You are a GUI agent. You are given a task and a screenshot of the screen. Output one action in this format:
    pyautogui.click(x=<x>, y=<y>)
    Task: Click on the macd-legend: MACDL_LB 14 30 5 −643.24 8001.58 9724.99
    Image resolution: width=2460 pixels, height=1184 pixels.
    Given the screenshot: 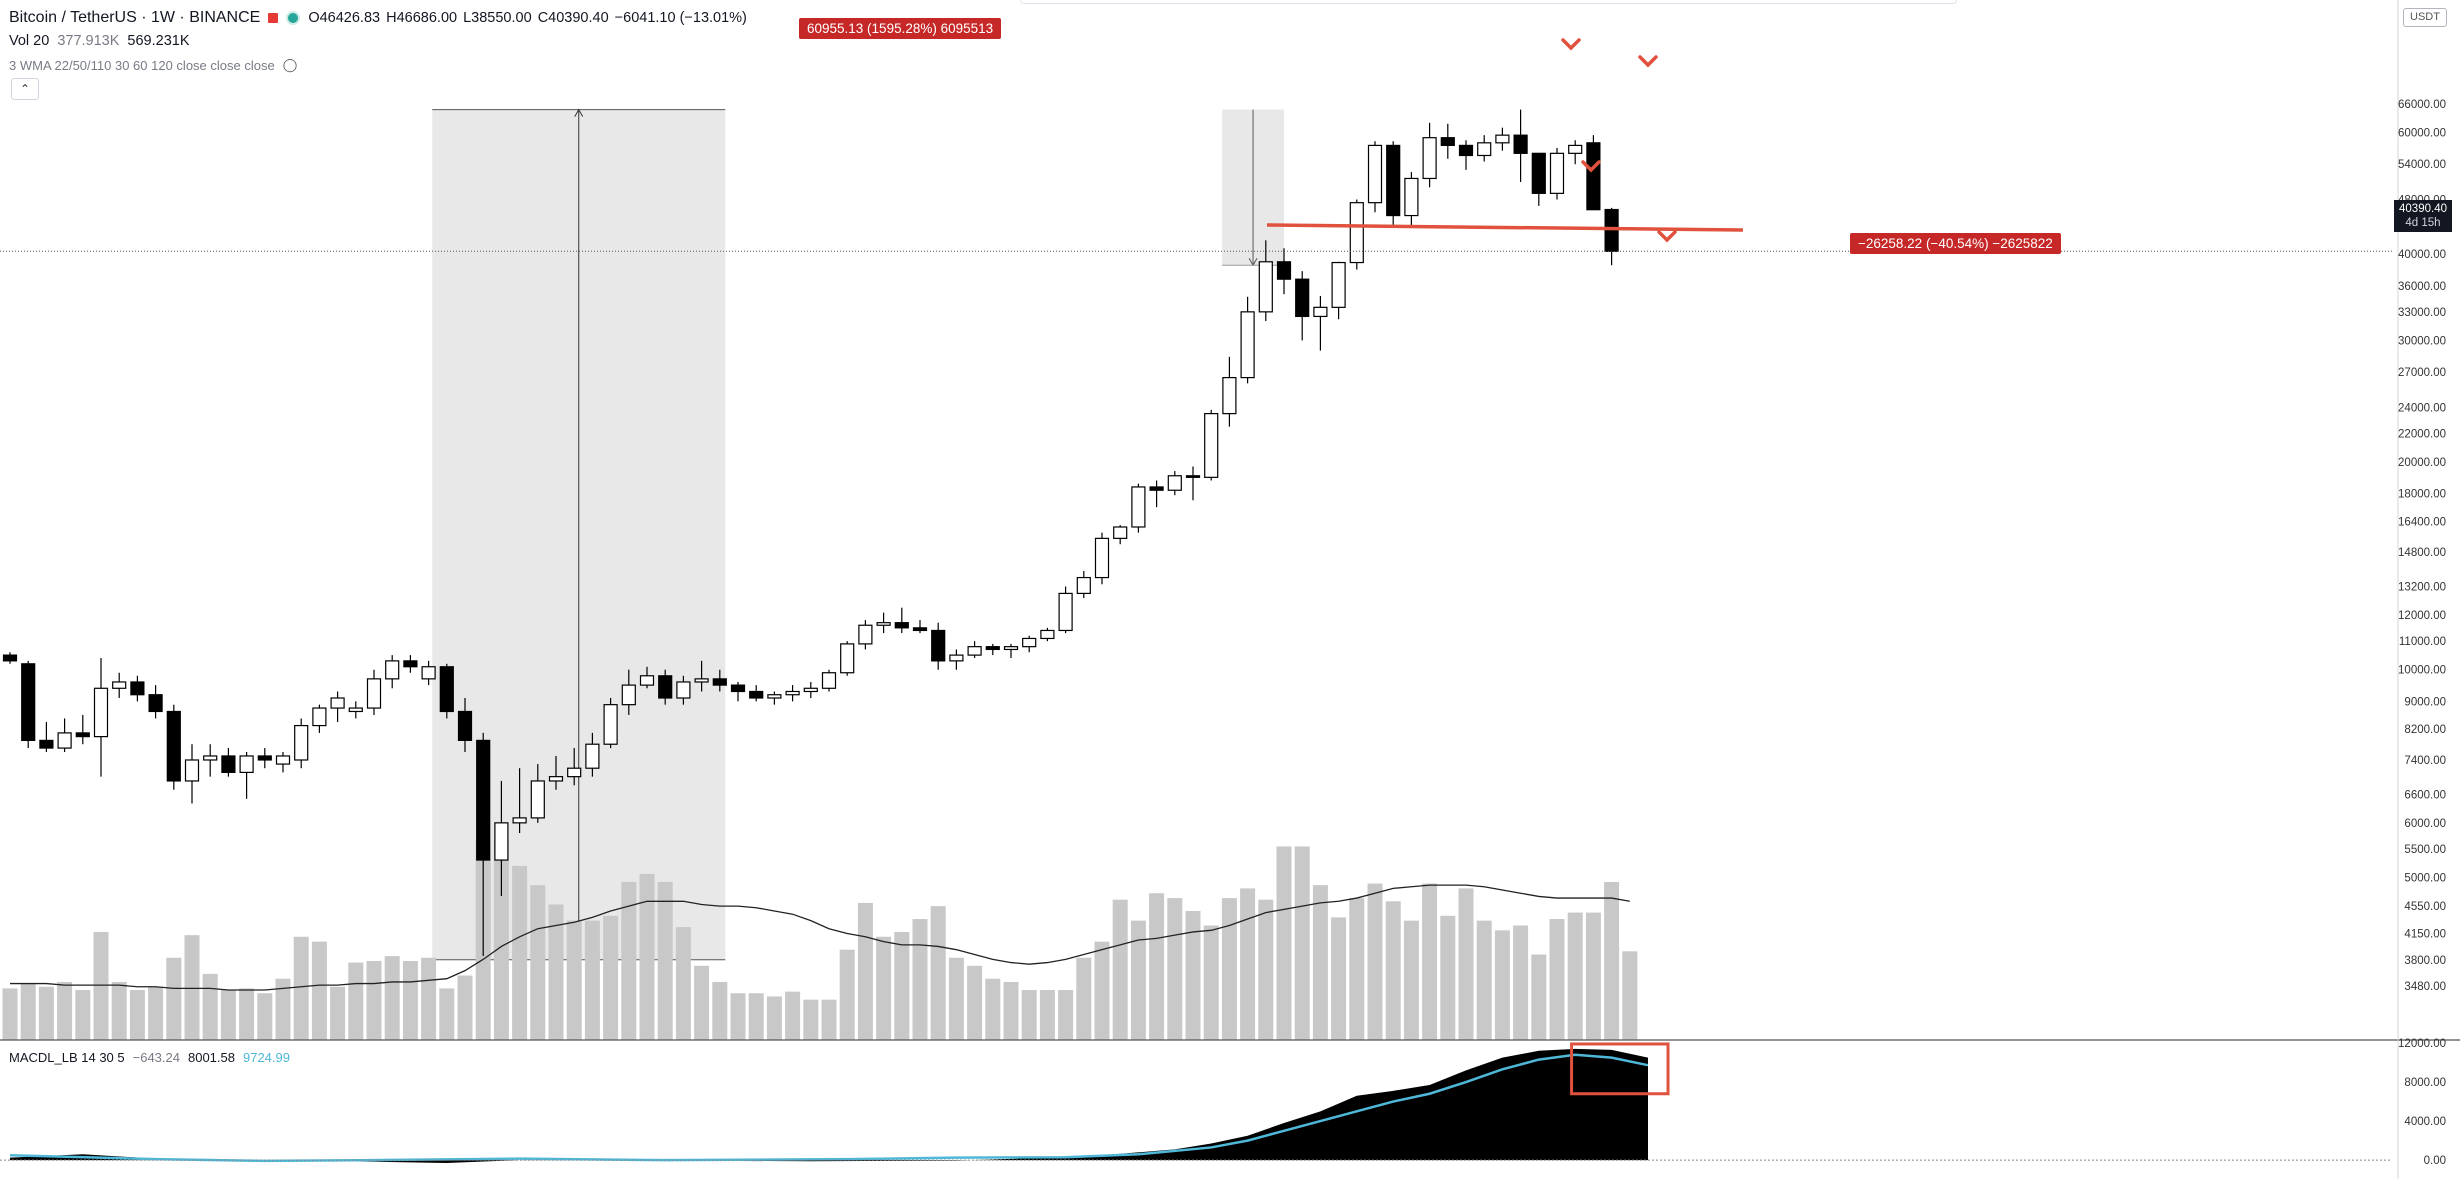 What is the action you would take?
    pyautogui.click(x=149, y=1057)
    